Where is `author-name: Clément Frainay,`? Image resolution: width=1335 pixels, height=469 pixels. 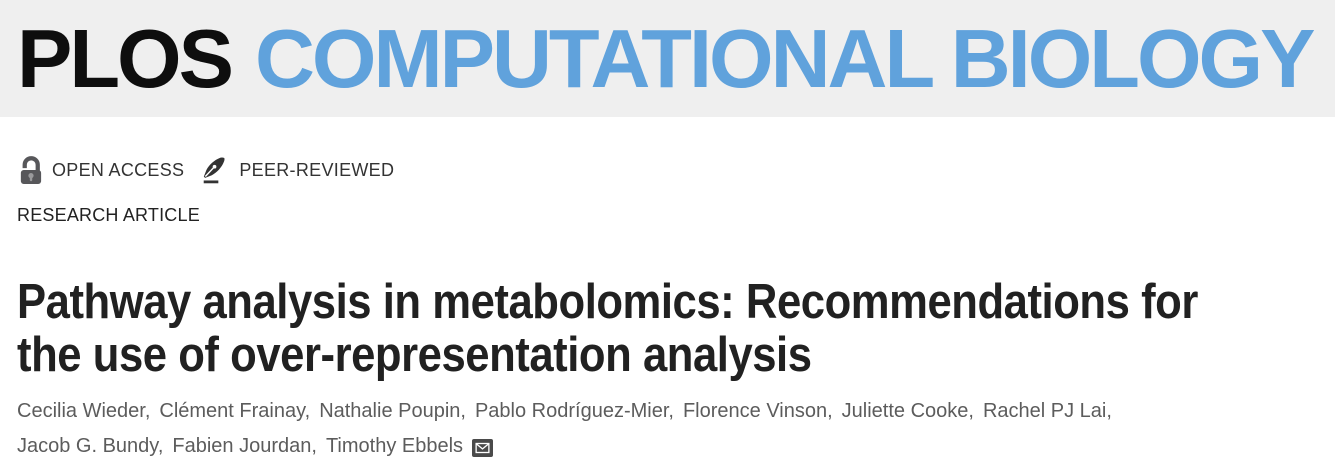 author-name: Clément Frainay, is located at coordinates (235, 411).